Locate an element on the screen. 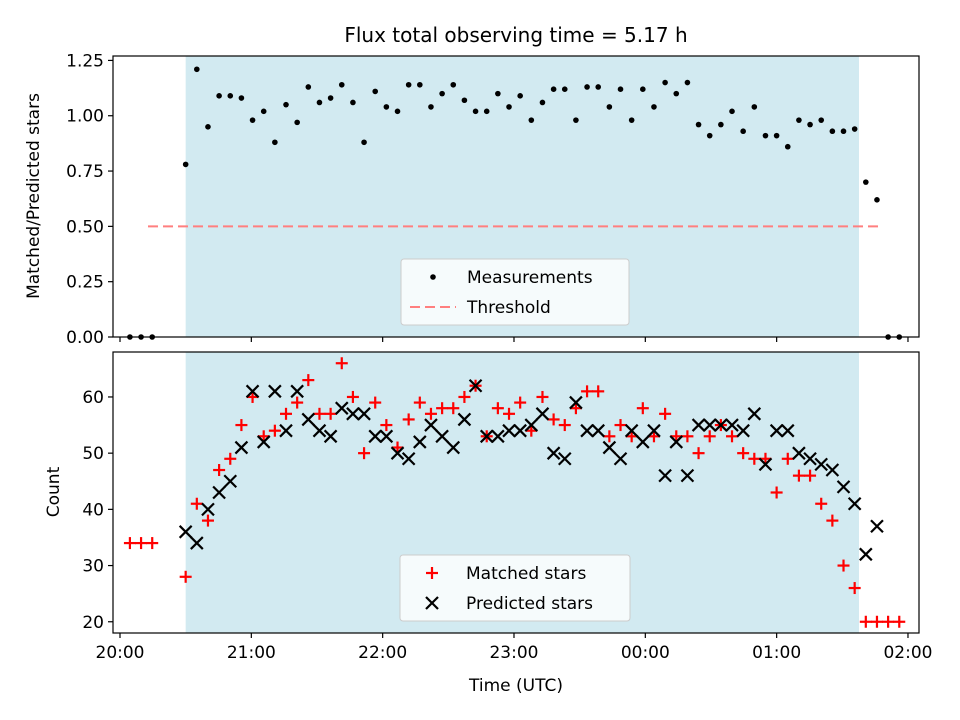 This screenshot has height=720, width=960. ratio-legend: Measurements Threshold is located at coordinates (515, 292).